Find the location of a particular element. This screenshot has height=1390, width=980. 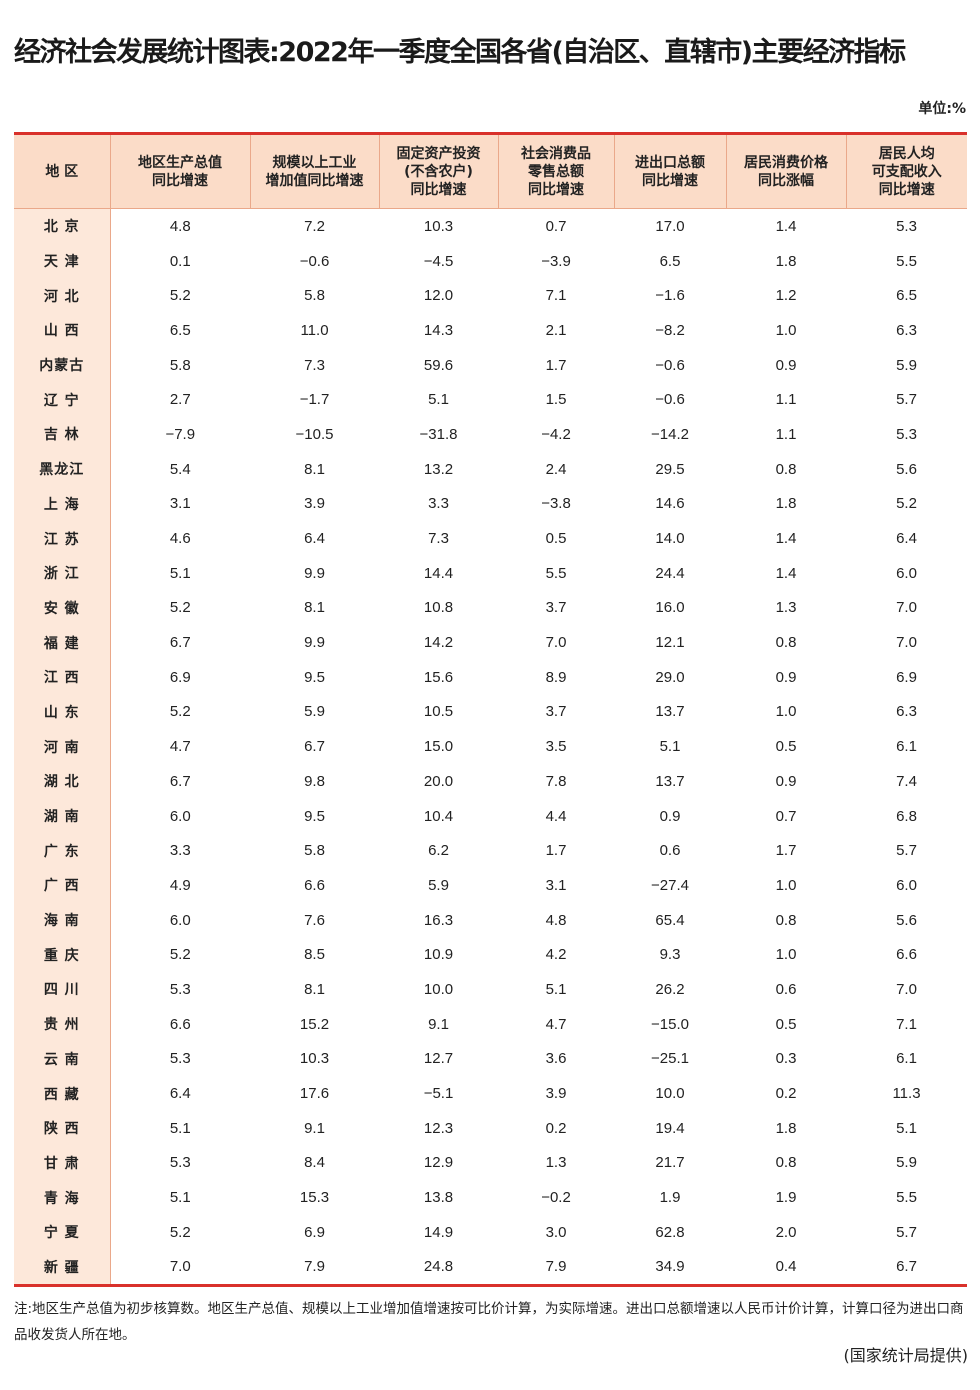

value-cell: 14.3 is located at coordinates (438, 330).